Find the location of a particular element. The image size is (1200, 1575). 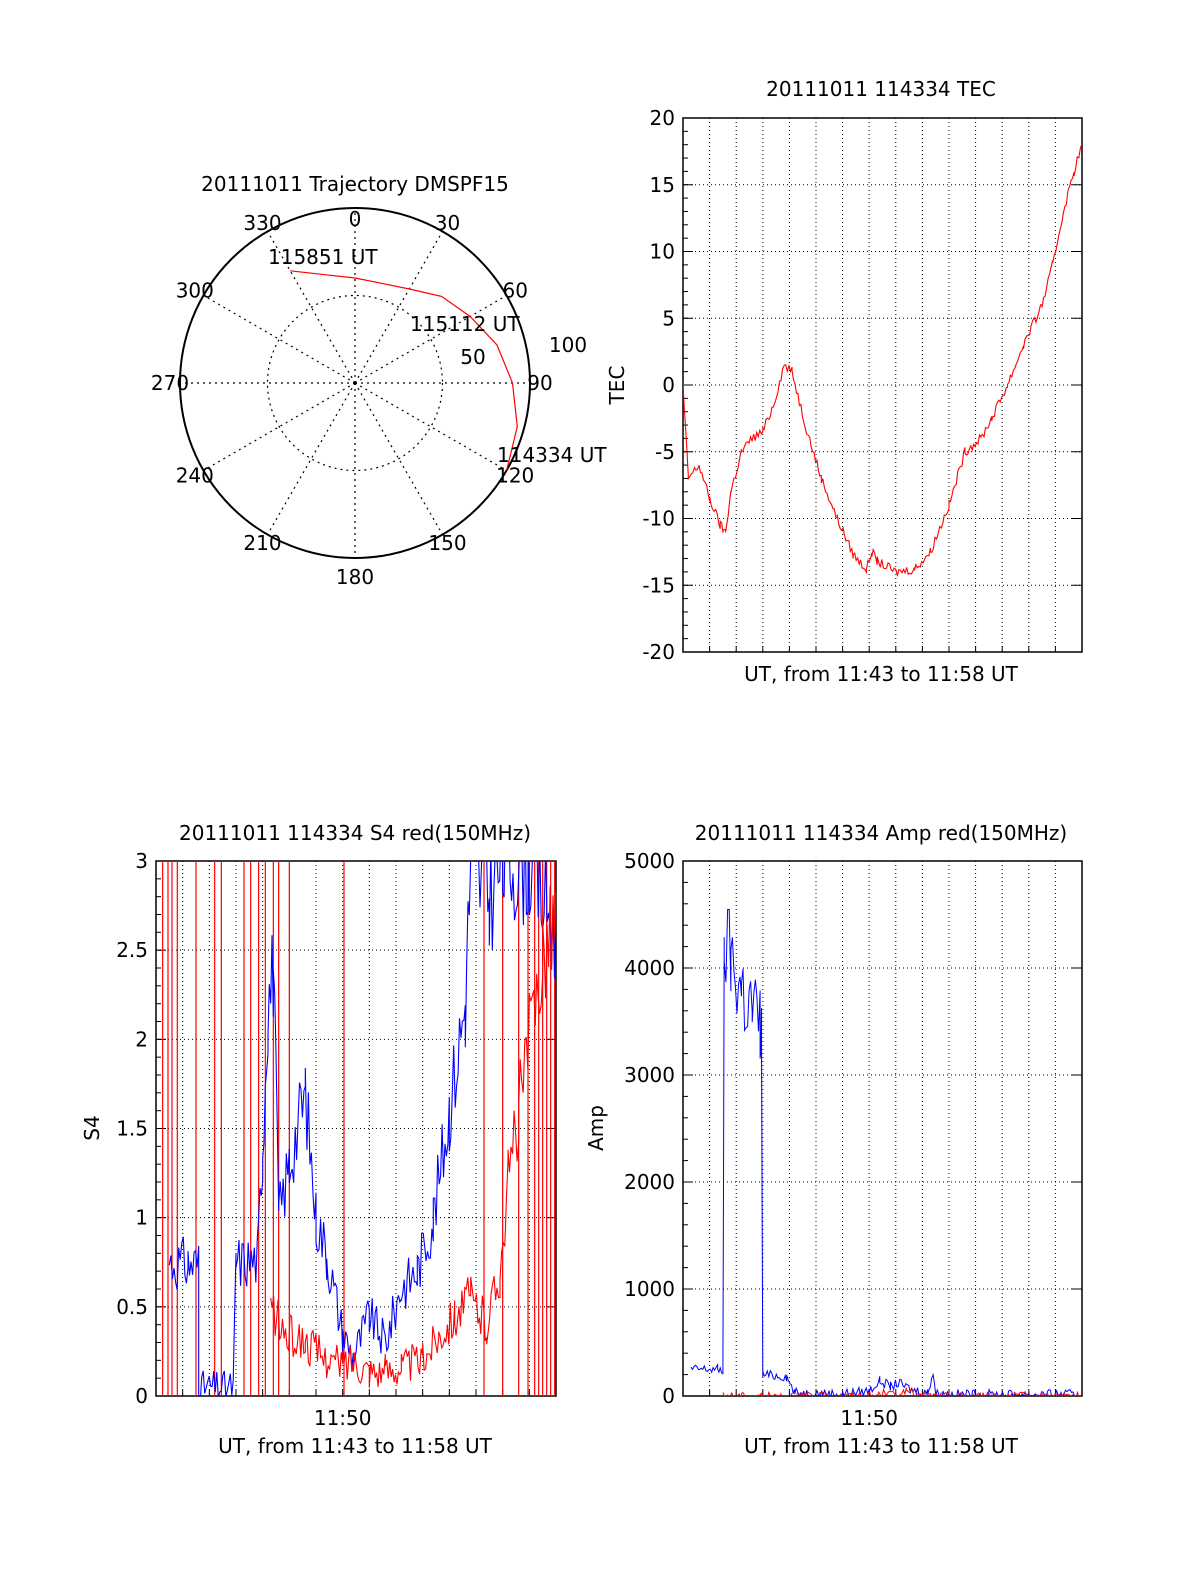

s4-series-blue is located at coordinates (362, 1128).